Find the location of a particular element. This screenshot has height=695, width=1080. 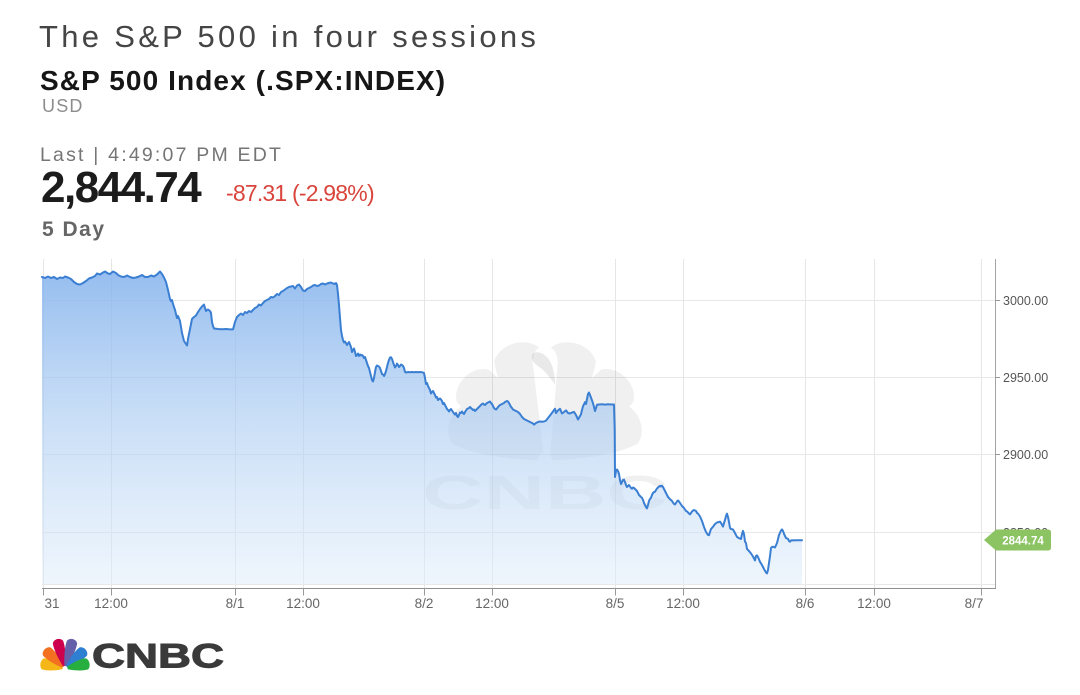

svg-text: 3000.00 is located at coordinates (1025, 301).